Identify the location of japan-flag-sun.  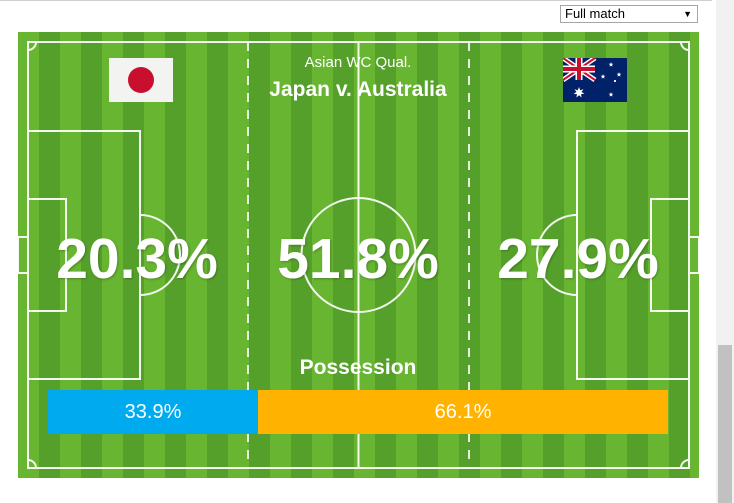
(141, 80).